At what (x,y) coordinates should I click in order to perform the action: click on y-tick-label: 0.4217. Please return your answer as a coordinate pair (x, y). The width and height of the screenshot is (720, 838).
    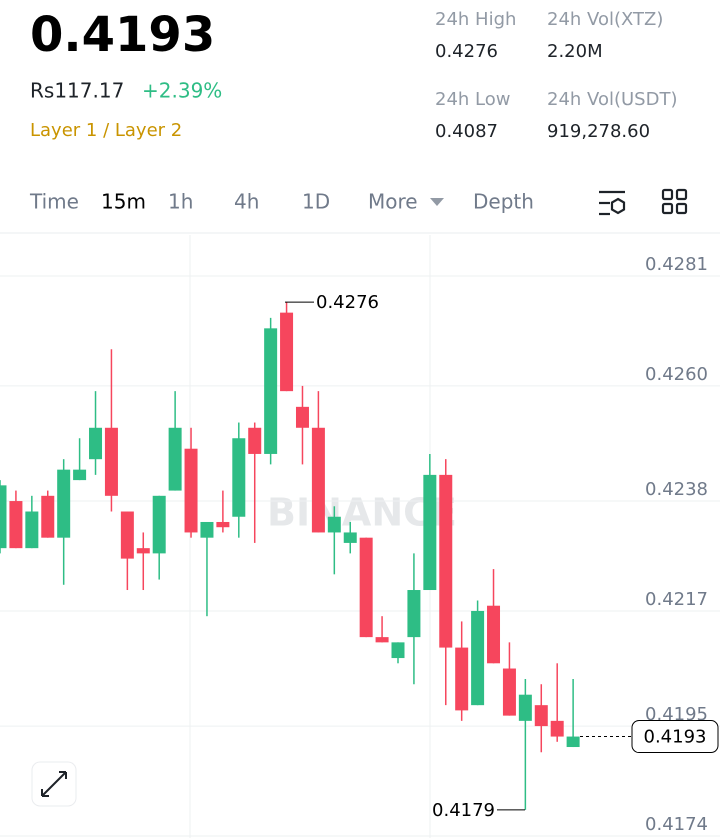
    Looking at the image, I should click on (676, 599).